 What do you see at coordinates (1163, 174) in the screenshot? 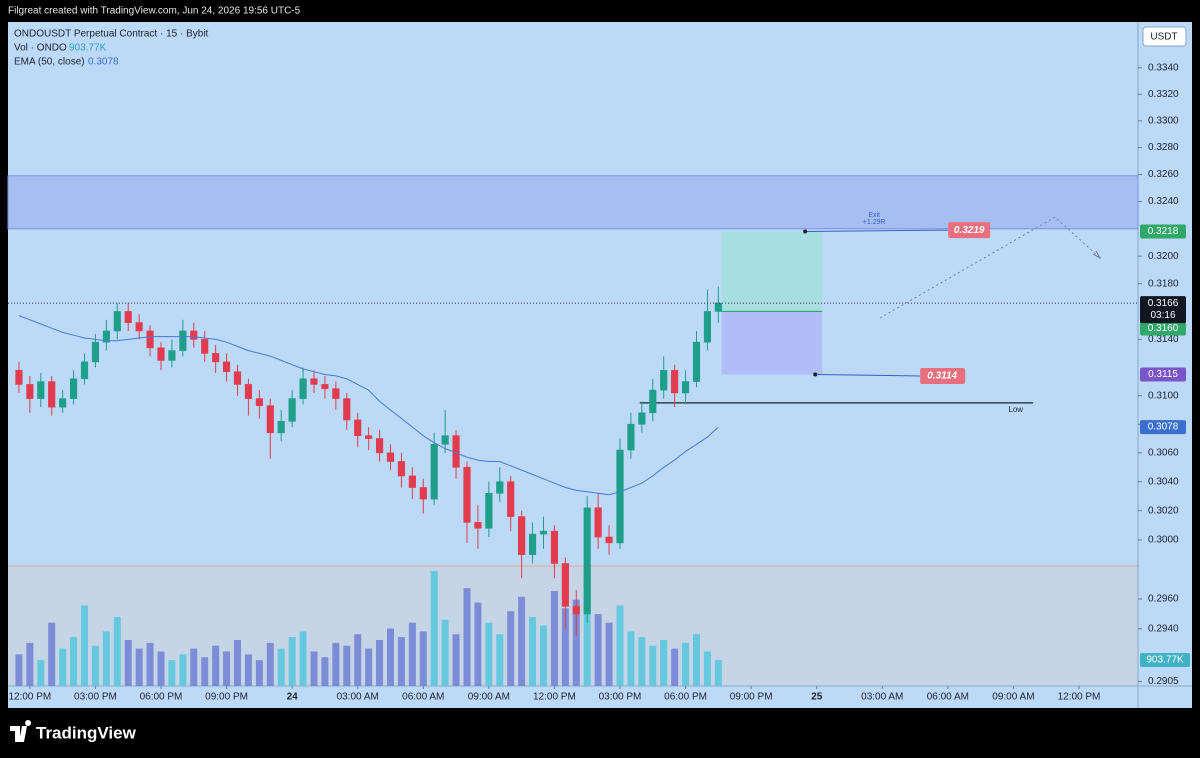
I see `y-tick-label: 0.3260` at bounding box center [1163, 174].